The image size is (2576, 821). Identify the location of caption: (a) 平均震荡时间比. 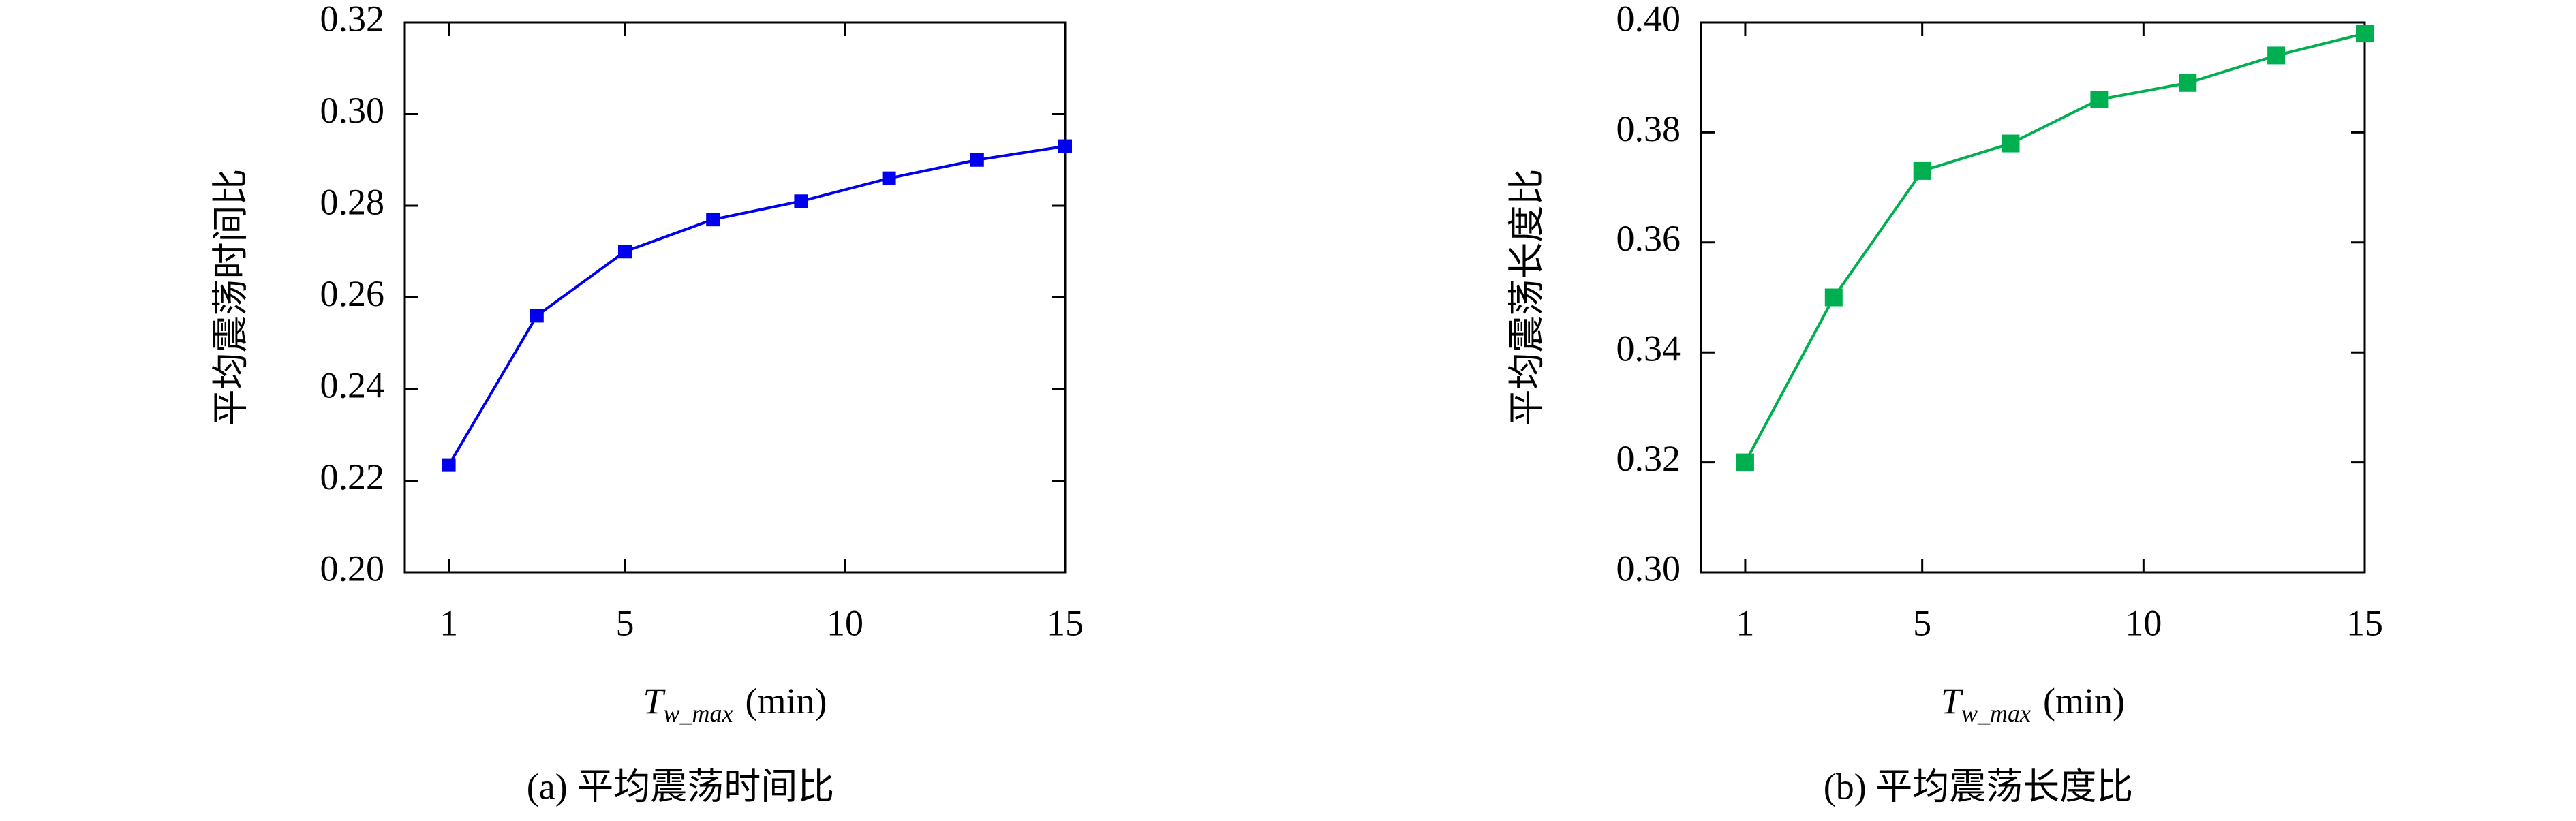
(680, 787).